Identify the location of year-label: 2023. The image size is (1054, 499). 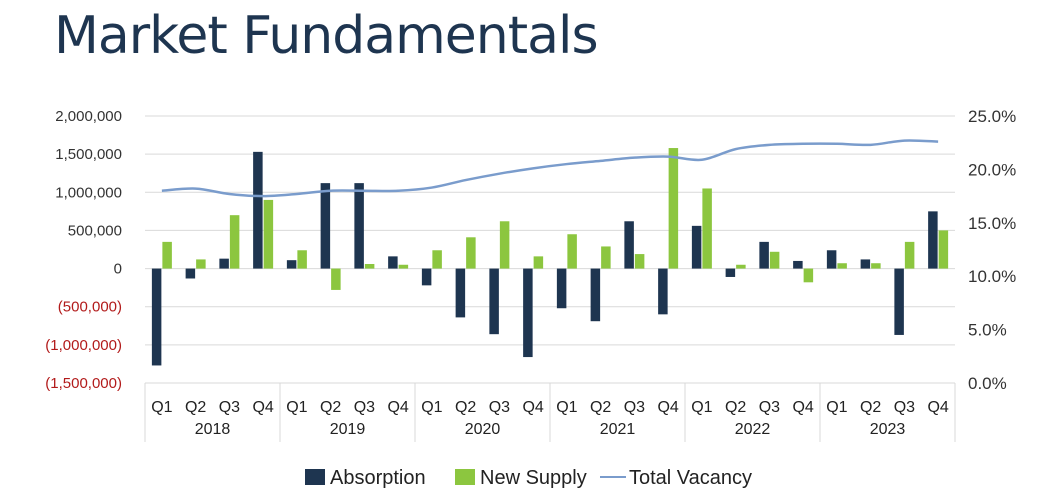
(888, 429).